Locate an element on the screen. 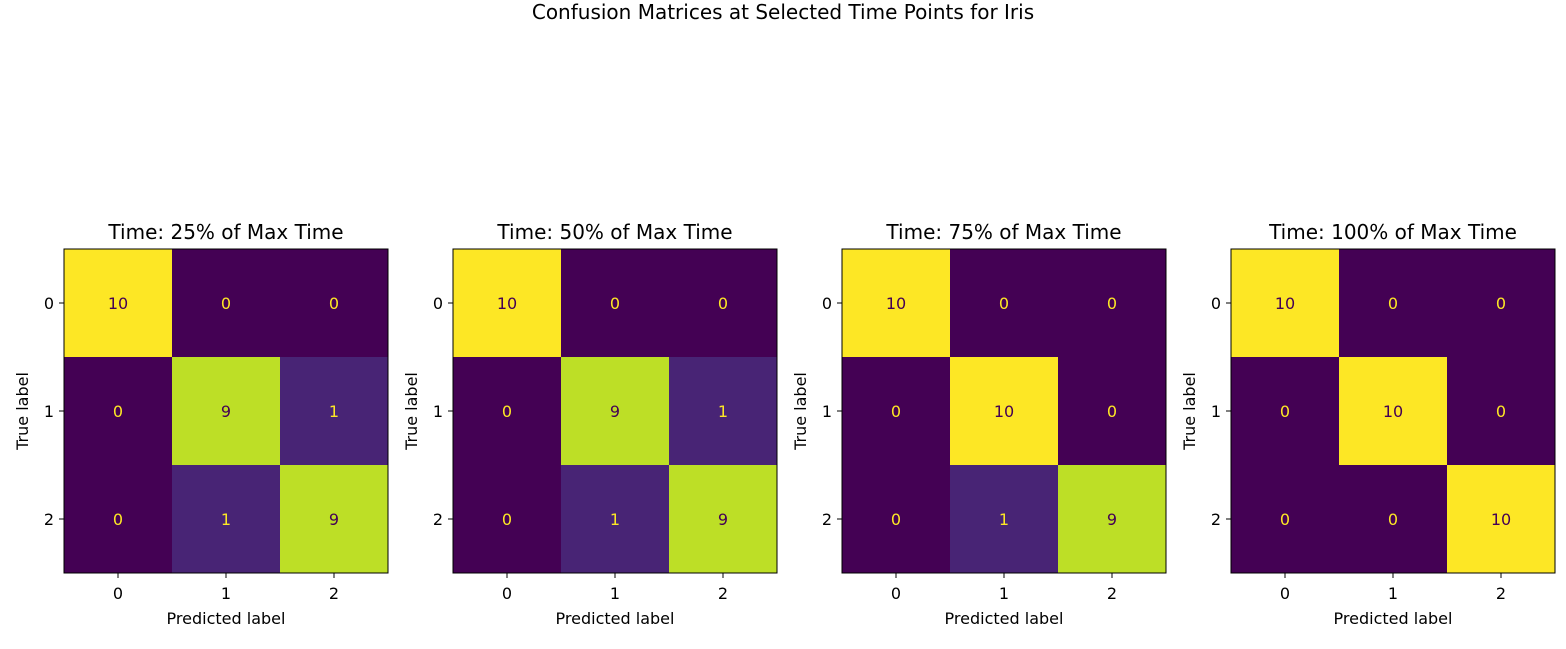 The height and width of the screenshot is (649, 1566). panel-title: Time: 100% of Max Time is located at coordinates (1392, 232).